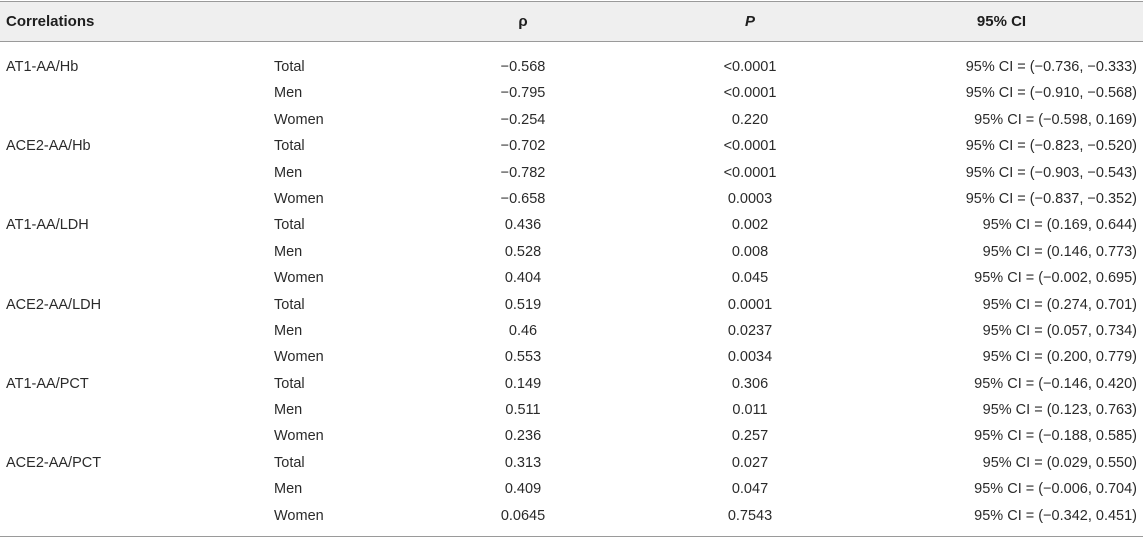 This screenshot has height=540, width=1143. What do you see at coordinates (571, 357) in the screenshot?
I see `table-row: Women 0.553 0.0034 95% CI = (0.200, 0.779)` at bounding box center [571, 357].